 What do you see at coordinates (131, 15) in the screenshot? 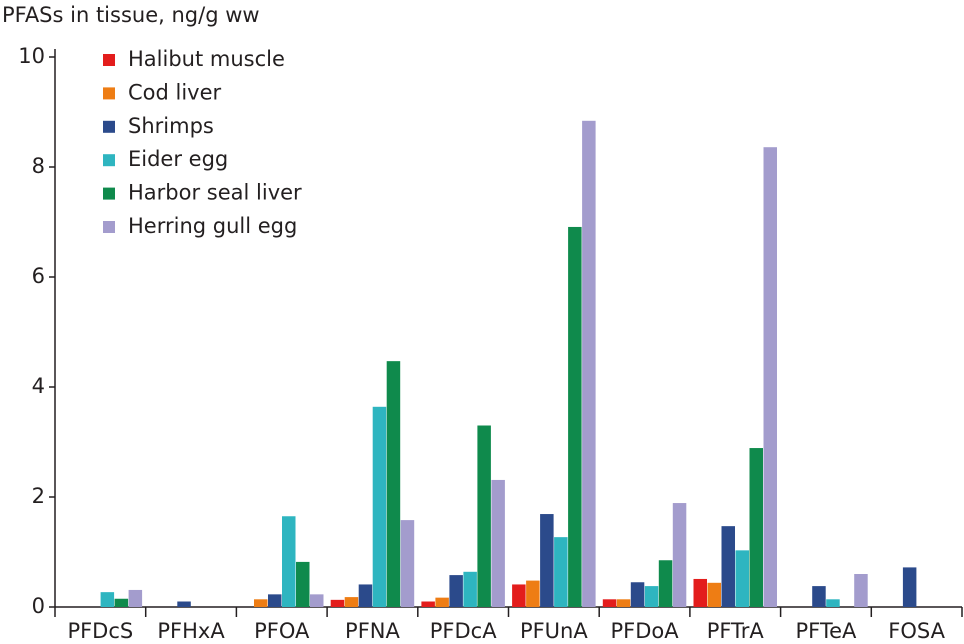
I see `y-axis-title: PFASs in tissue, ng/g ww` at bounding box center [131, 15].